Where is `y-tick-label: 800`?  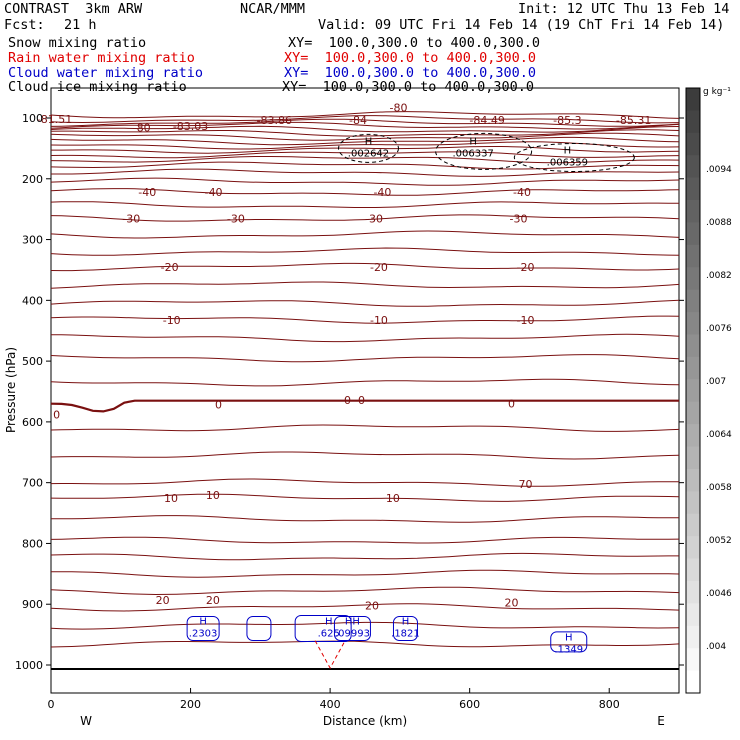 y-tick-label: 800 is located at coordinates (32, 543).